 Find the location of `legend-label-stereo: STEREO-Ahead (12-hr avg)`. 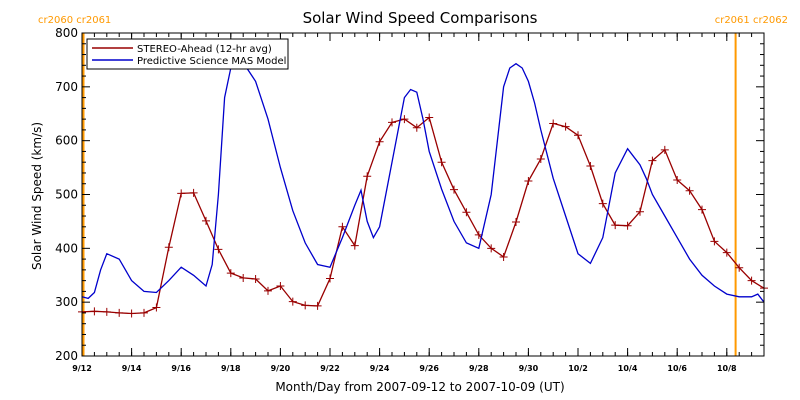

legend-label-stereo: STEREO-Ahead (12-hr avg) is located at coordinates (204, 49).